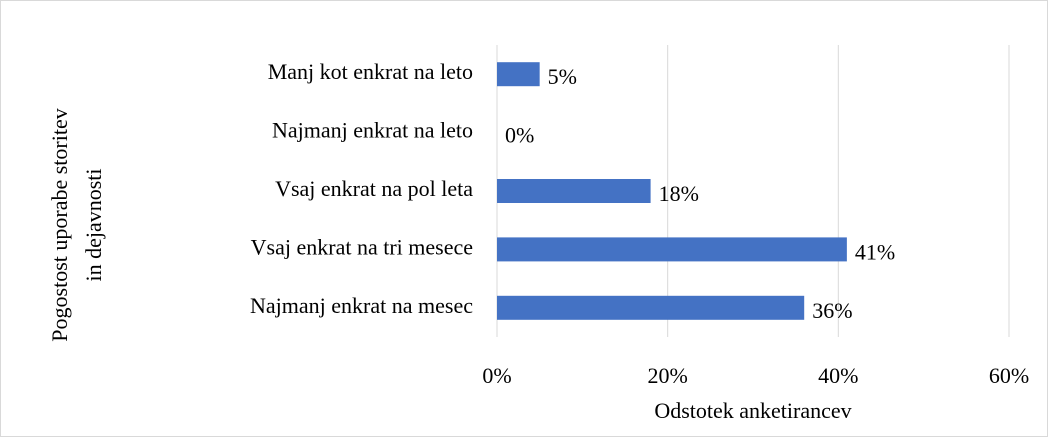 This screenshot has height=438, width=1049. I want to click on y-axis-title-line: in dejavnosti, so click(93, 224).